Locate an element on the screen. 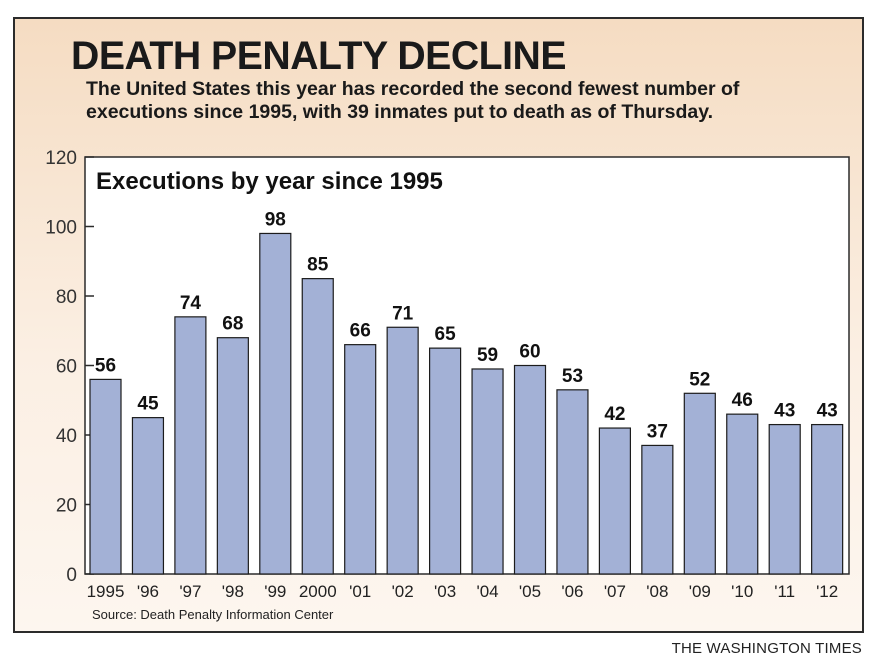  x-tick-label: '10 is located at coordinates (742, 591).